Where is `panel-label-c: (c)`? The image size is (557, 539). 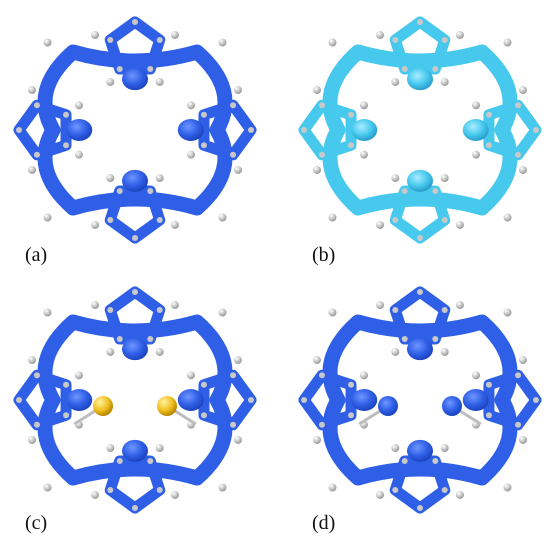 panel-label-c: (c) is located at coordinates (36, 523).